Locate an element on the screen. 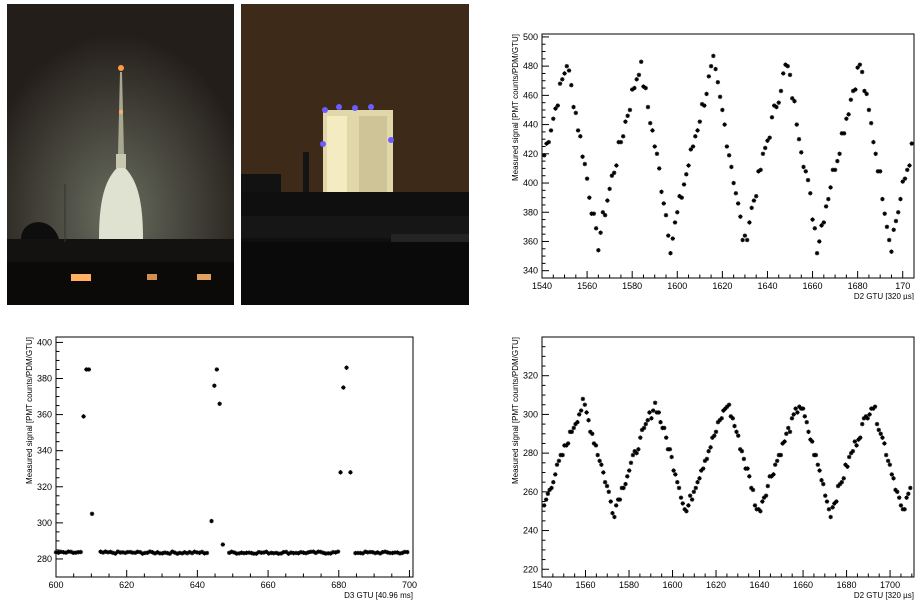 The image size is (917, 610). y-tick-label: 320 is located at coordinates (44, 487).